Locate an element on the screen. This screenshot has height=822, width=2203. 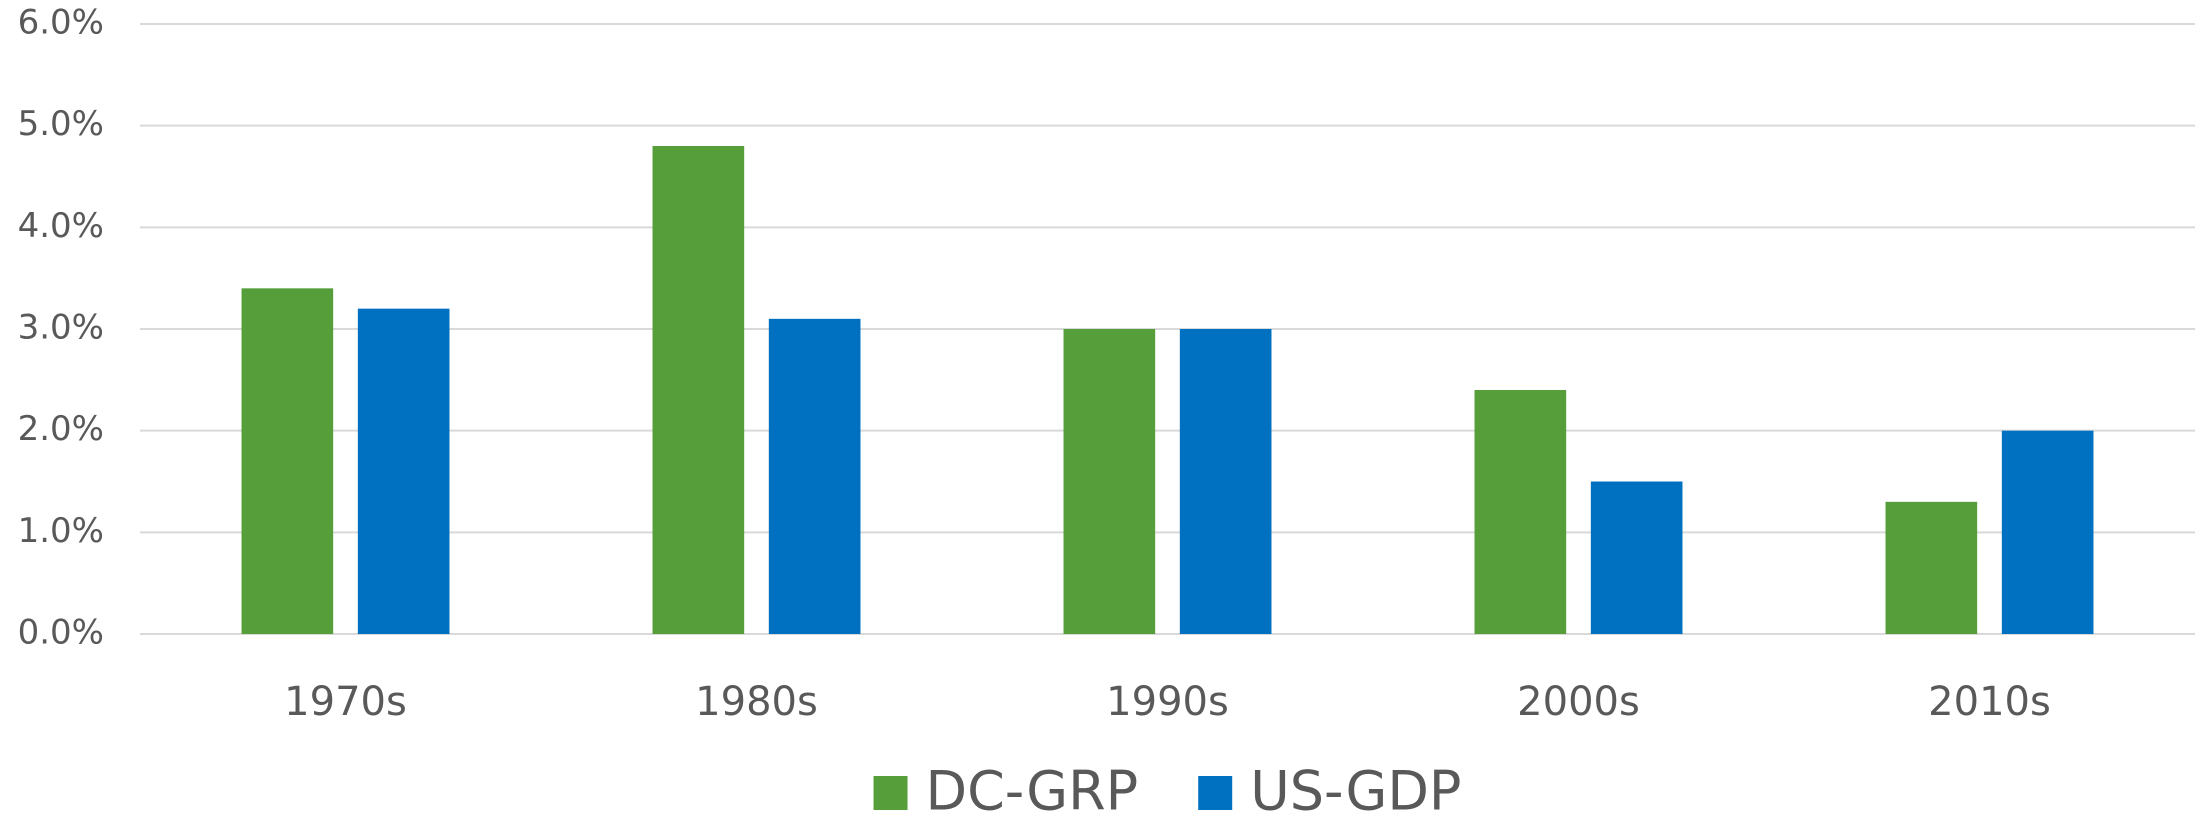
legend-label: DC-GRP is located at coordinates (1032, 791).